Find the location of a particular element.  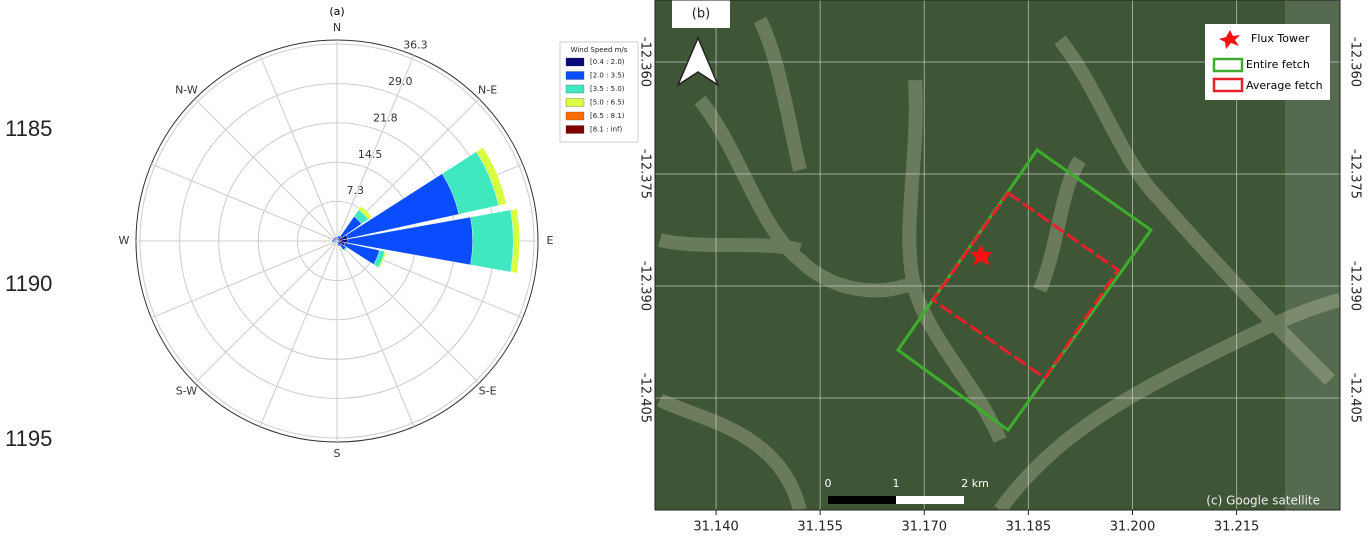

x-tick-label: 31.215 is located at coordinates (1237, 527).